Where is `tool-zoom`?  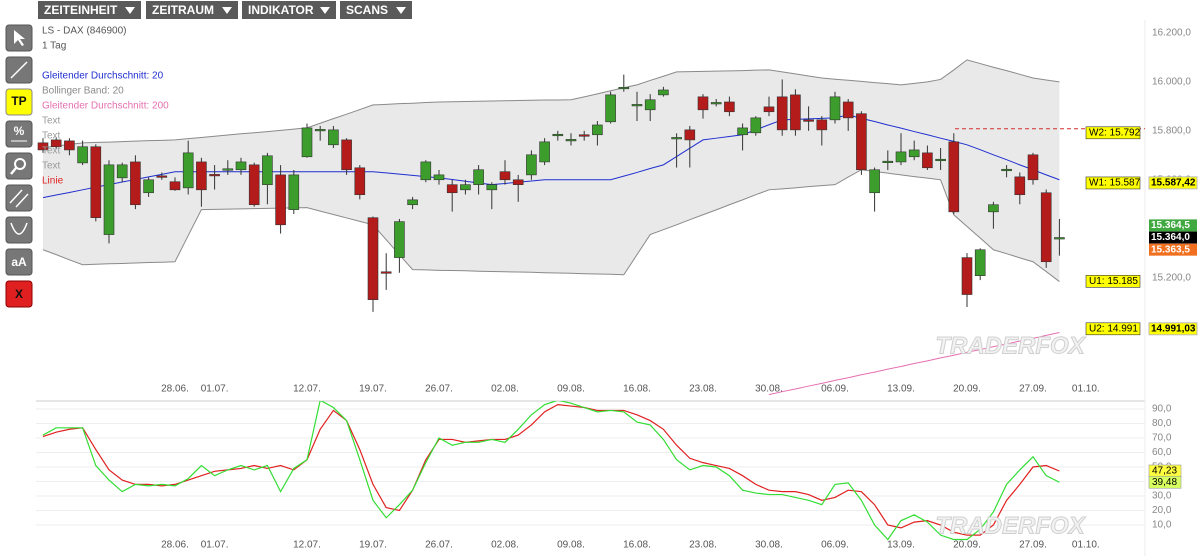
tool-zoom is located at coordinates (19, 166).